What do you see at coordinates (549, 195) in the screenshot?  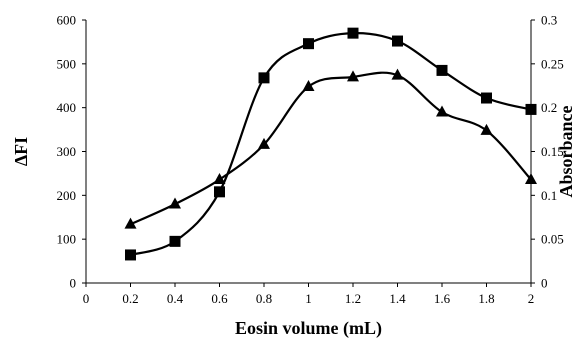 I see `y2-tick-label: 0.1` at bounding box center [549, 195].